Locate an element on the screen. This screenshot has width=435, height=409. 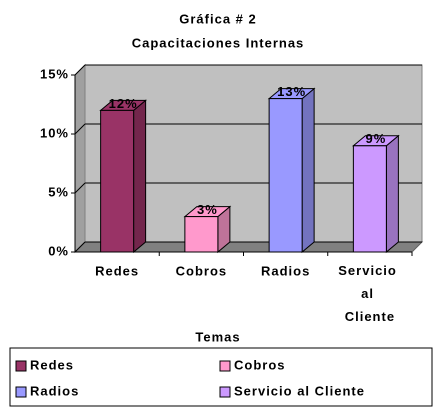
legend-label: Servicio al Cliente is located at coordinates (299, 390).